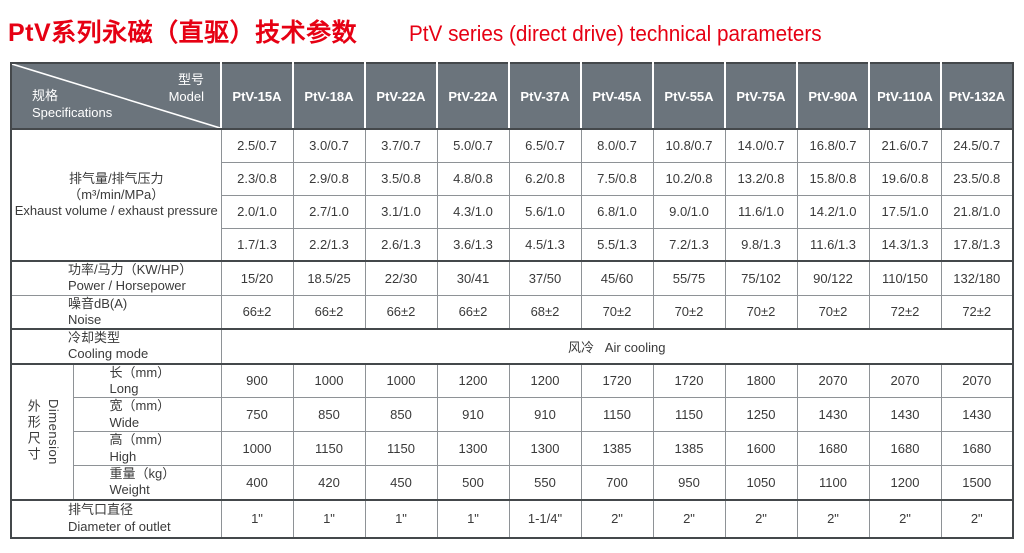  What do you see at coordinates (45, 96) in the screenshot?
I see `corner-spec-zh: 规格` at bounding box center [45, 96].